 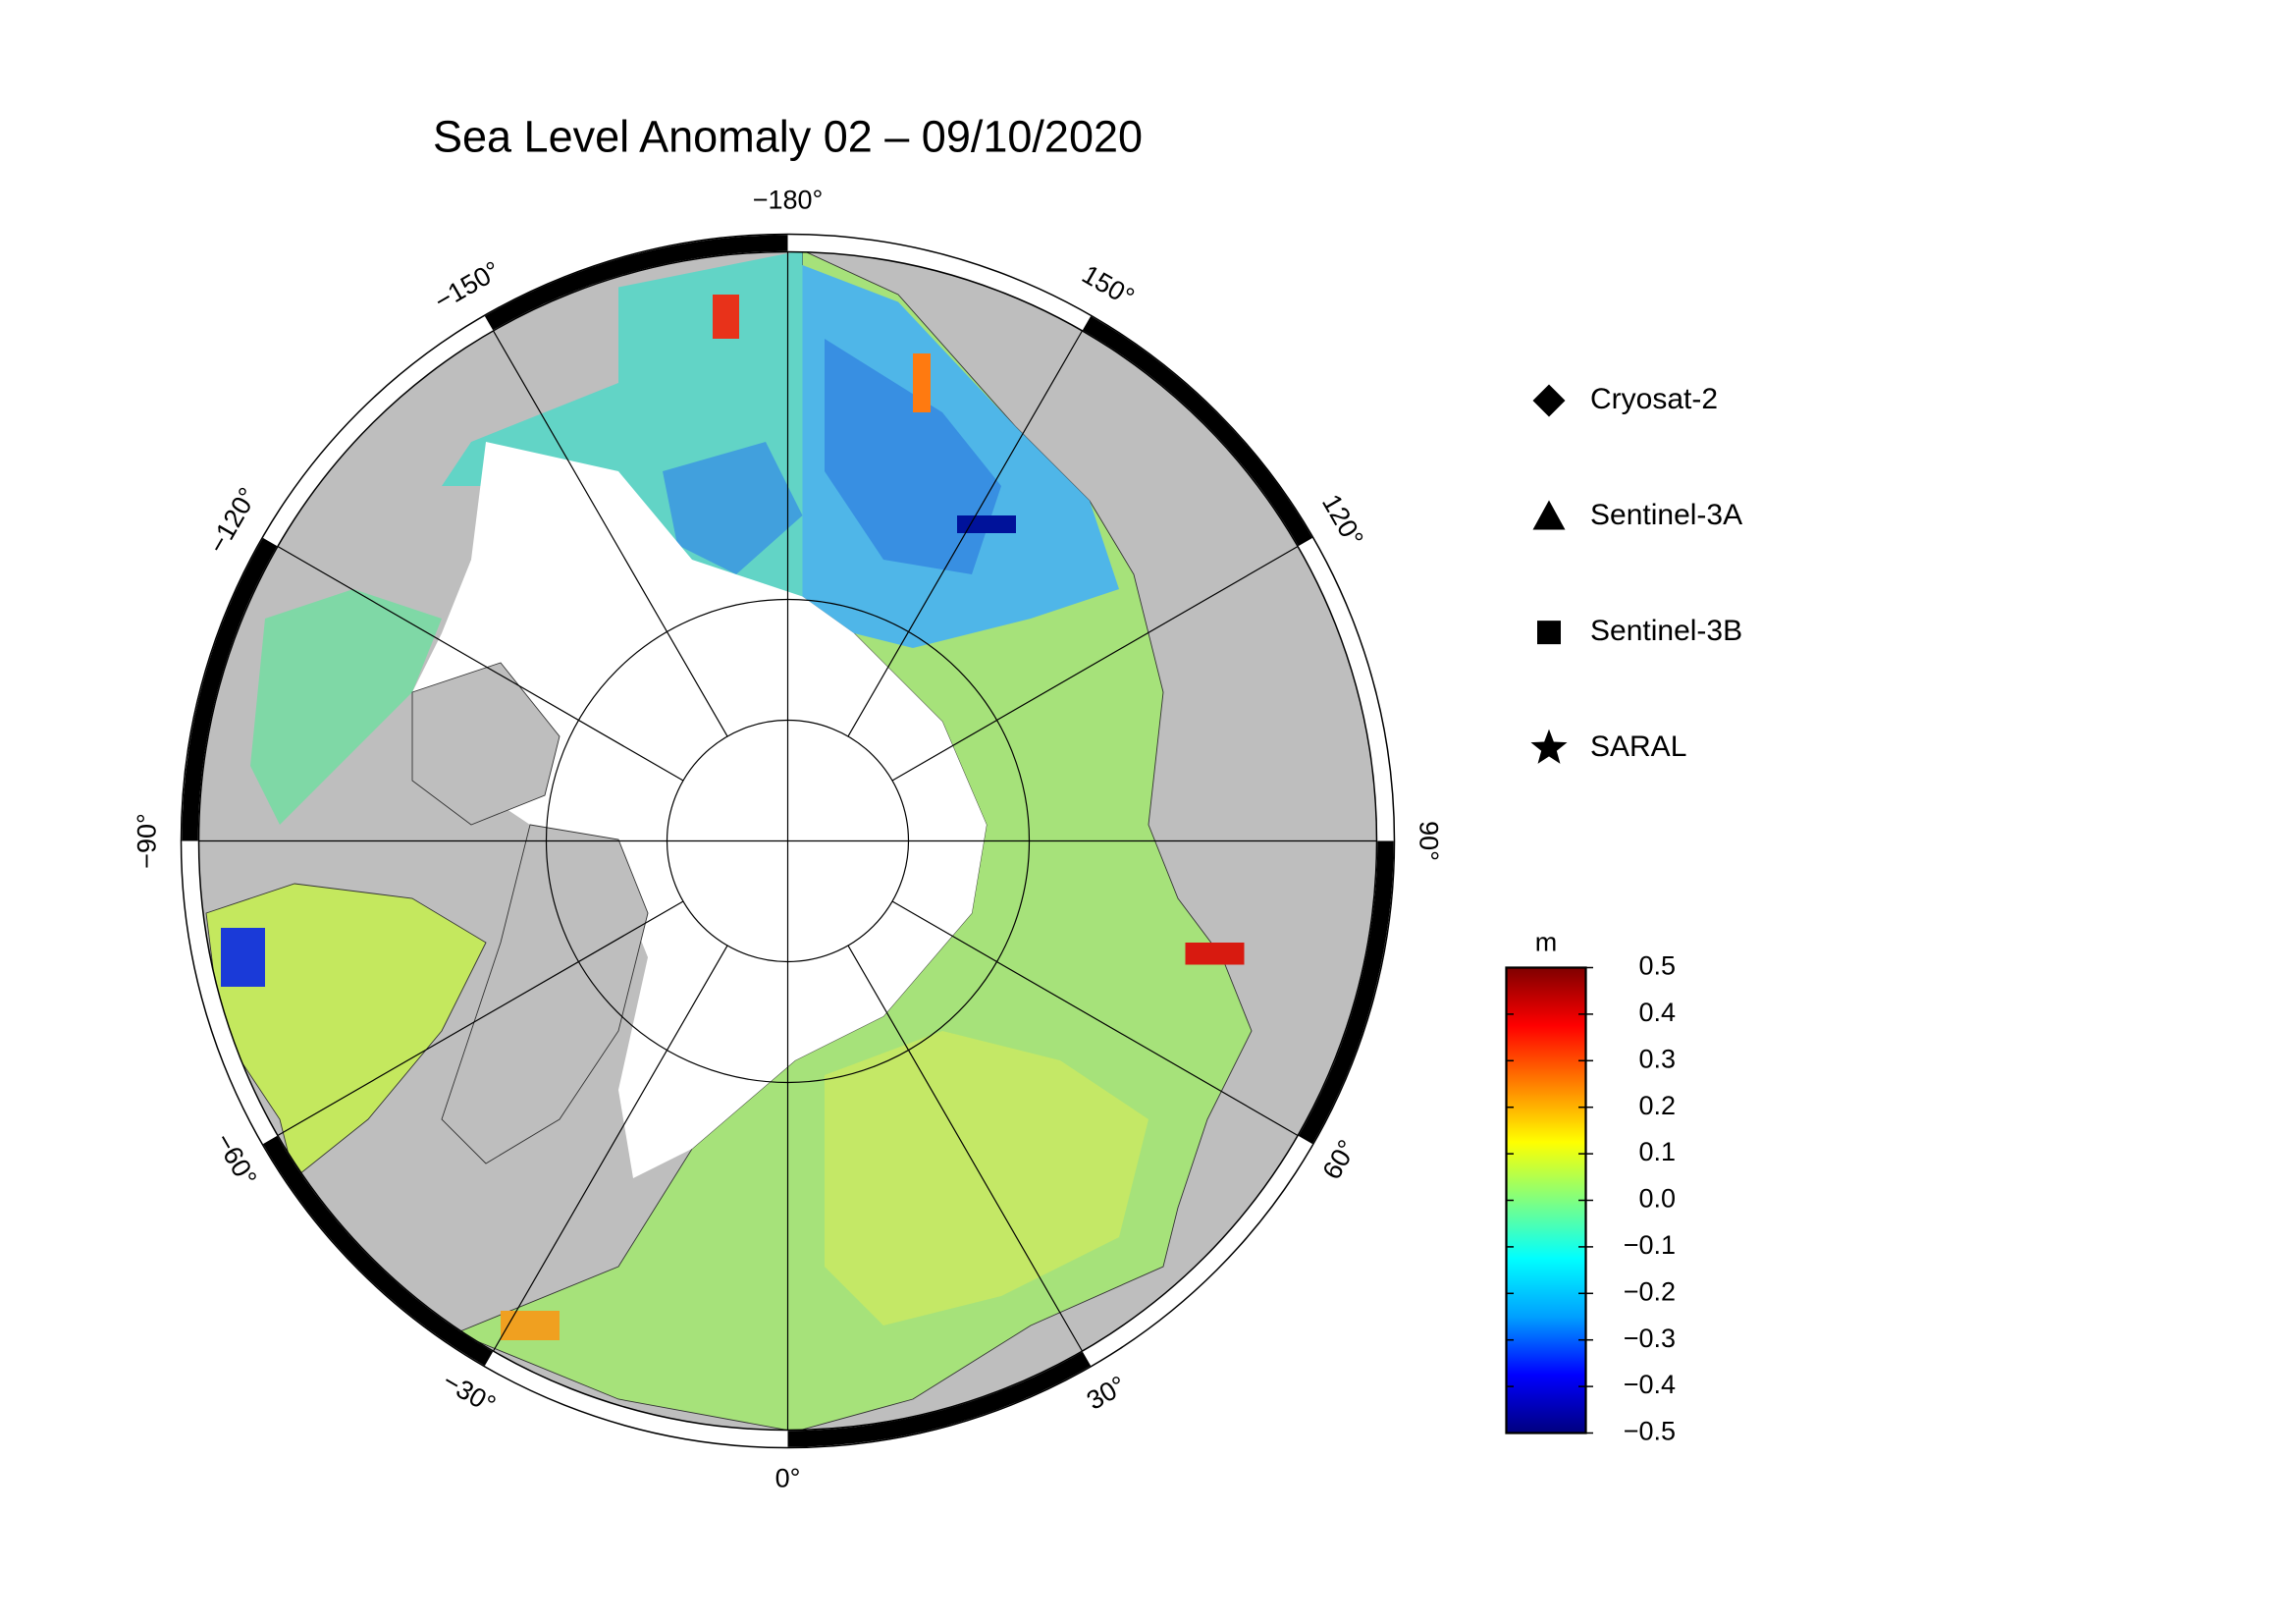 I want to click on meridian-label: −180°, so click(x=788, y=201).